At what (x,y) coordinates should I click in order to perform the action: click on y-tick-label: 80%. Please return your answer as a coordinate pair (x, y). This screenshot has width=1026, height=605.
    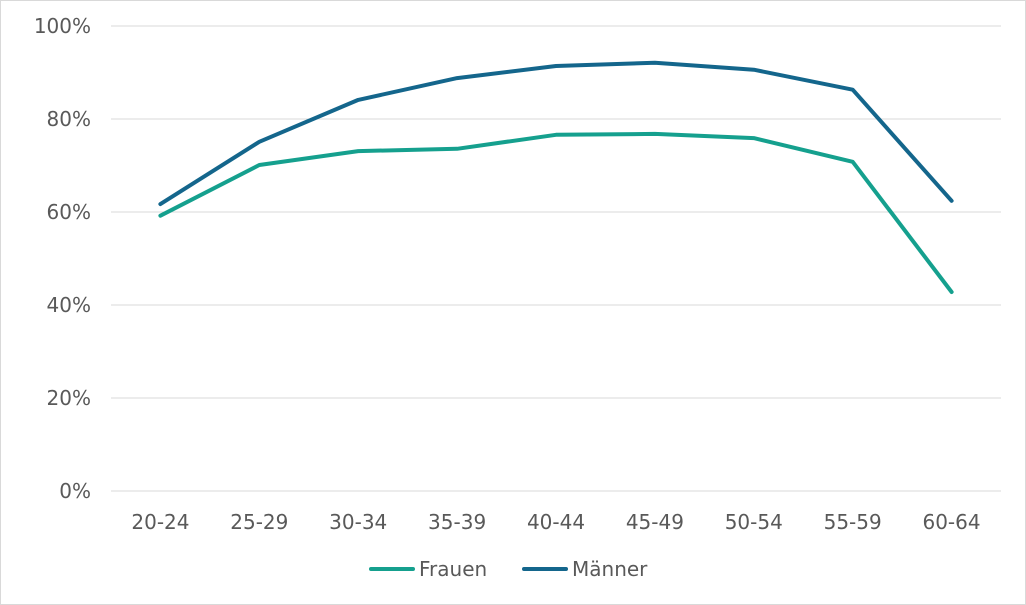
    Looking at the image, I should click on (69, 119).